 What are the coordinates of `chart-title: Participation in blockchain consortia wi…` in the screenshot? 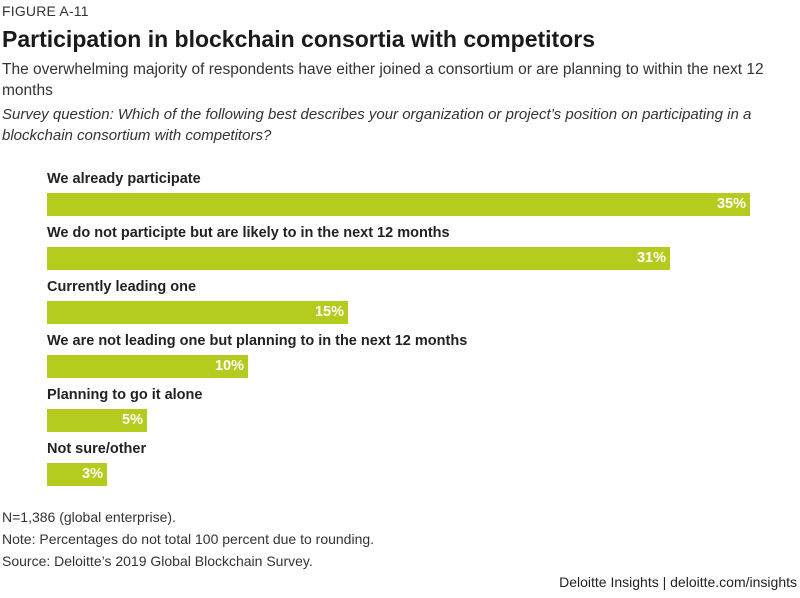 It's located at (298, 39).